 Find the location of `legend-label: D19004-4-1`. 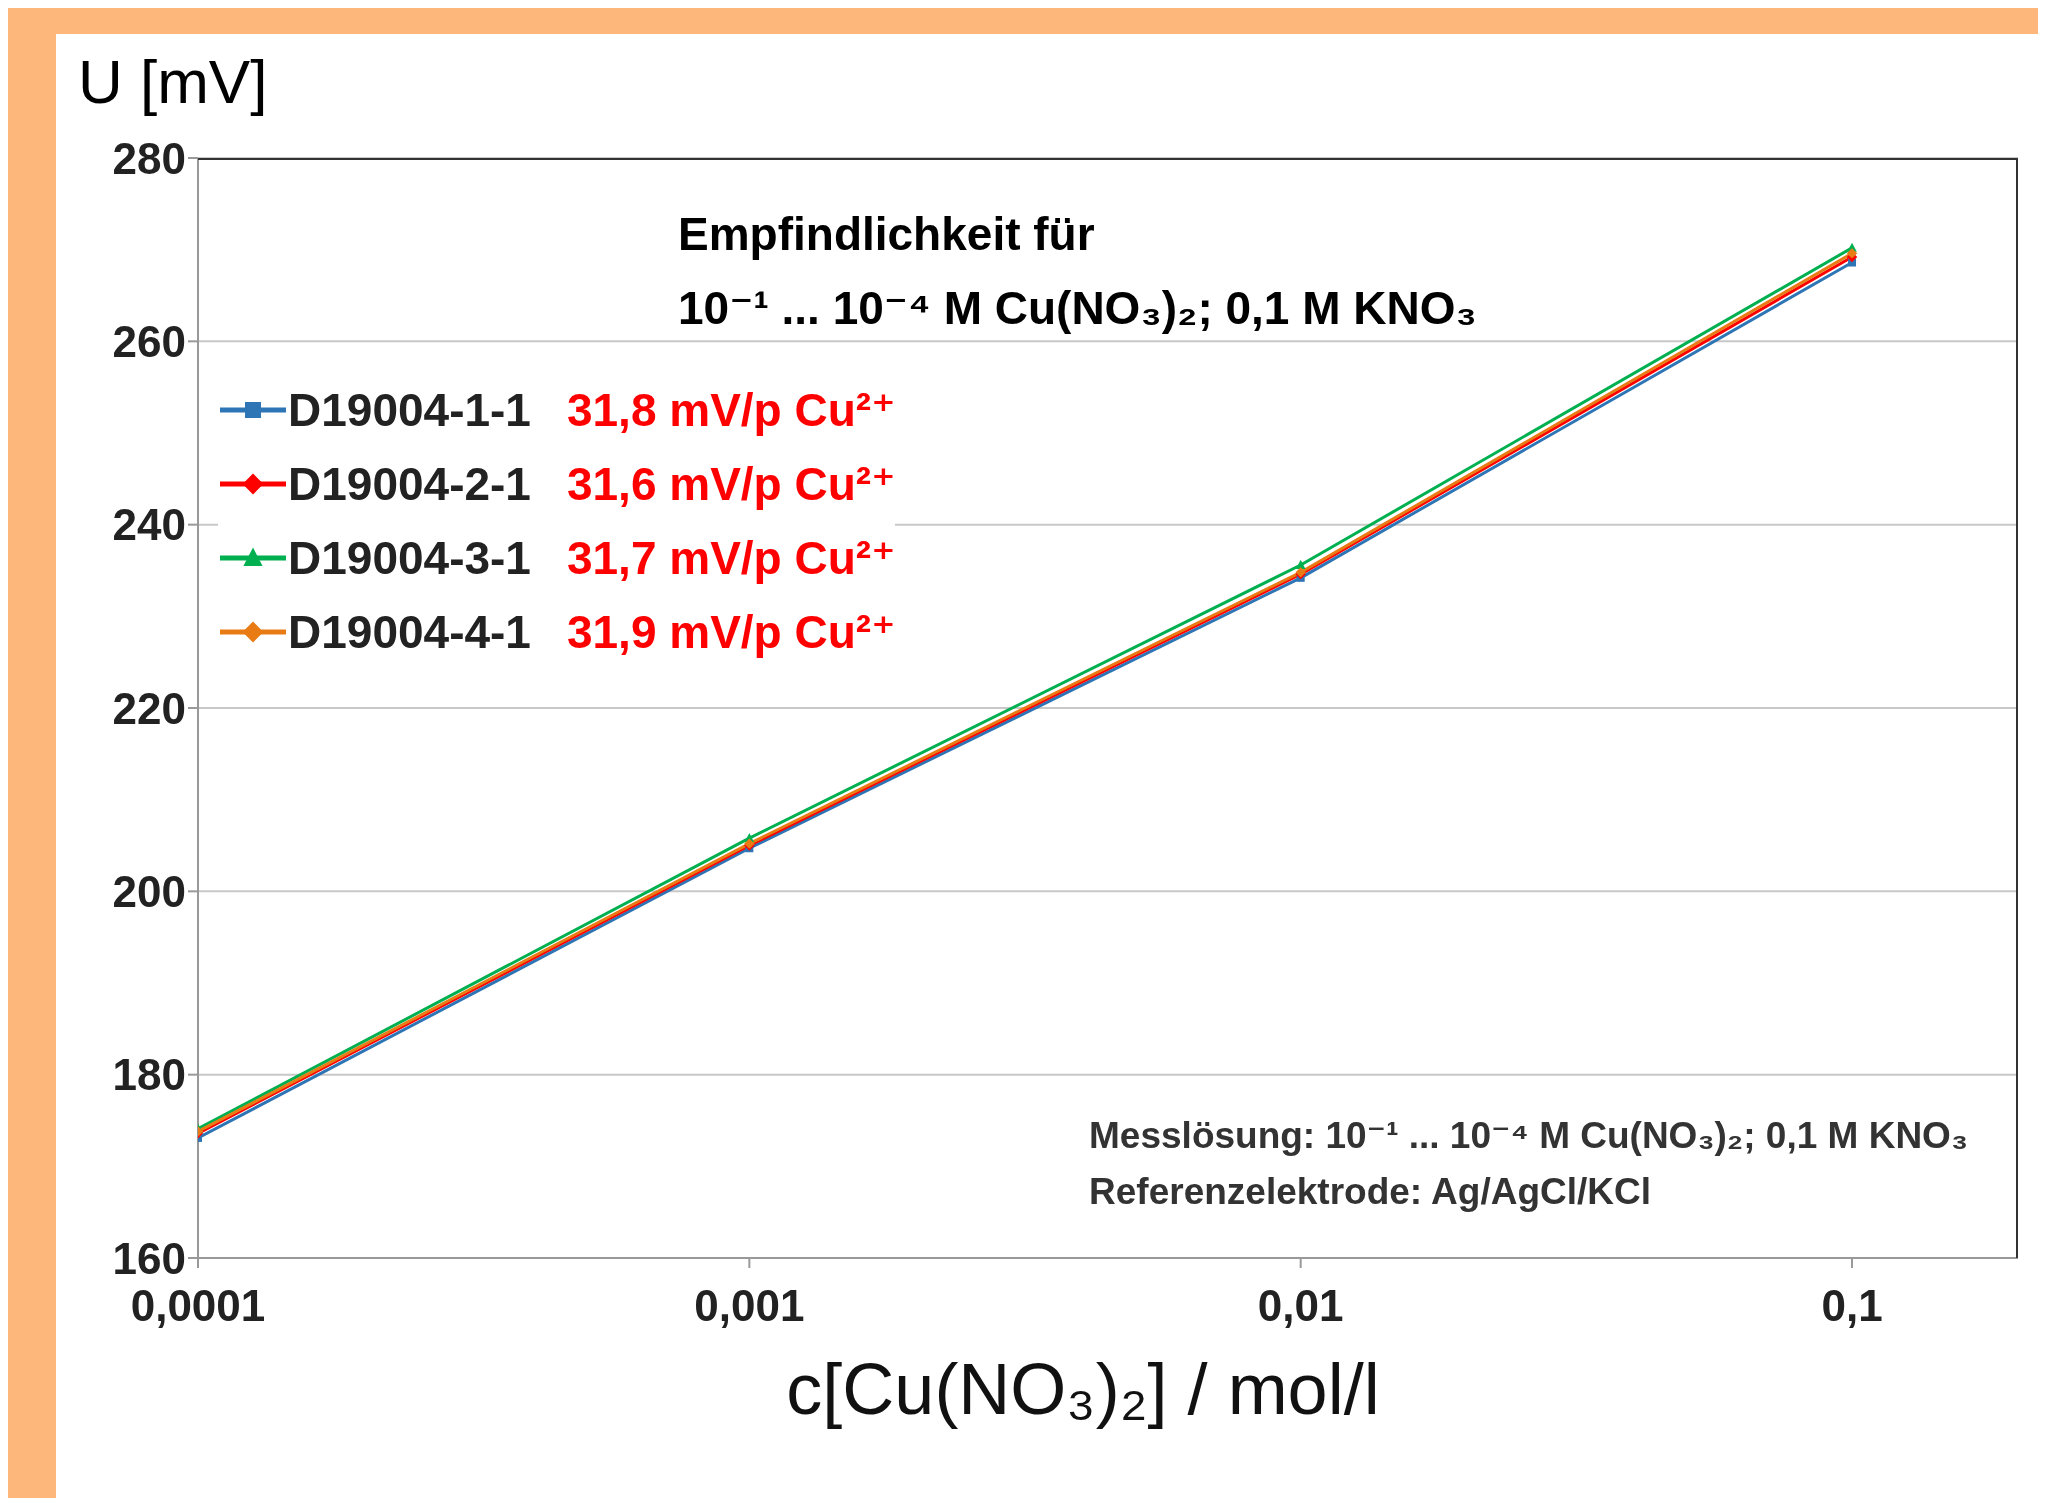

legend-label: D19004-4-1 is located at coordinates (409, 632).